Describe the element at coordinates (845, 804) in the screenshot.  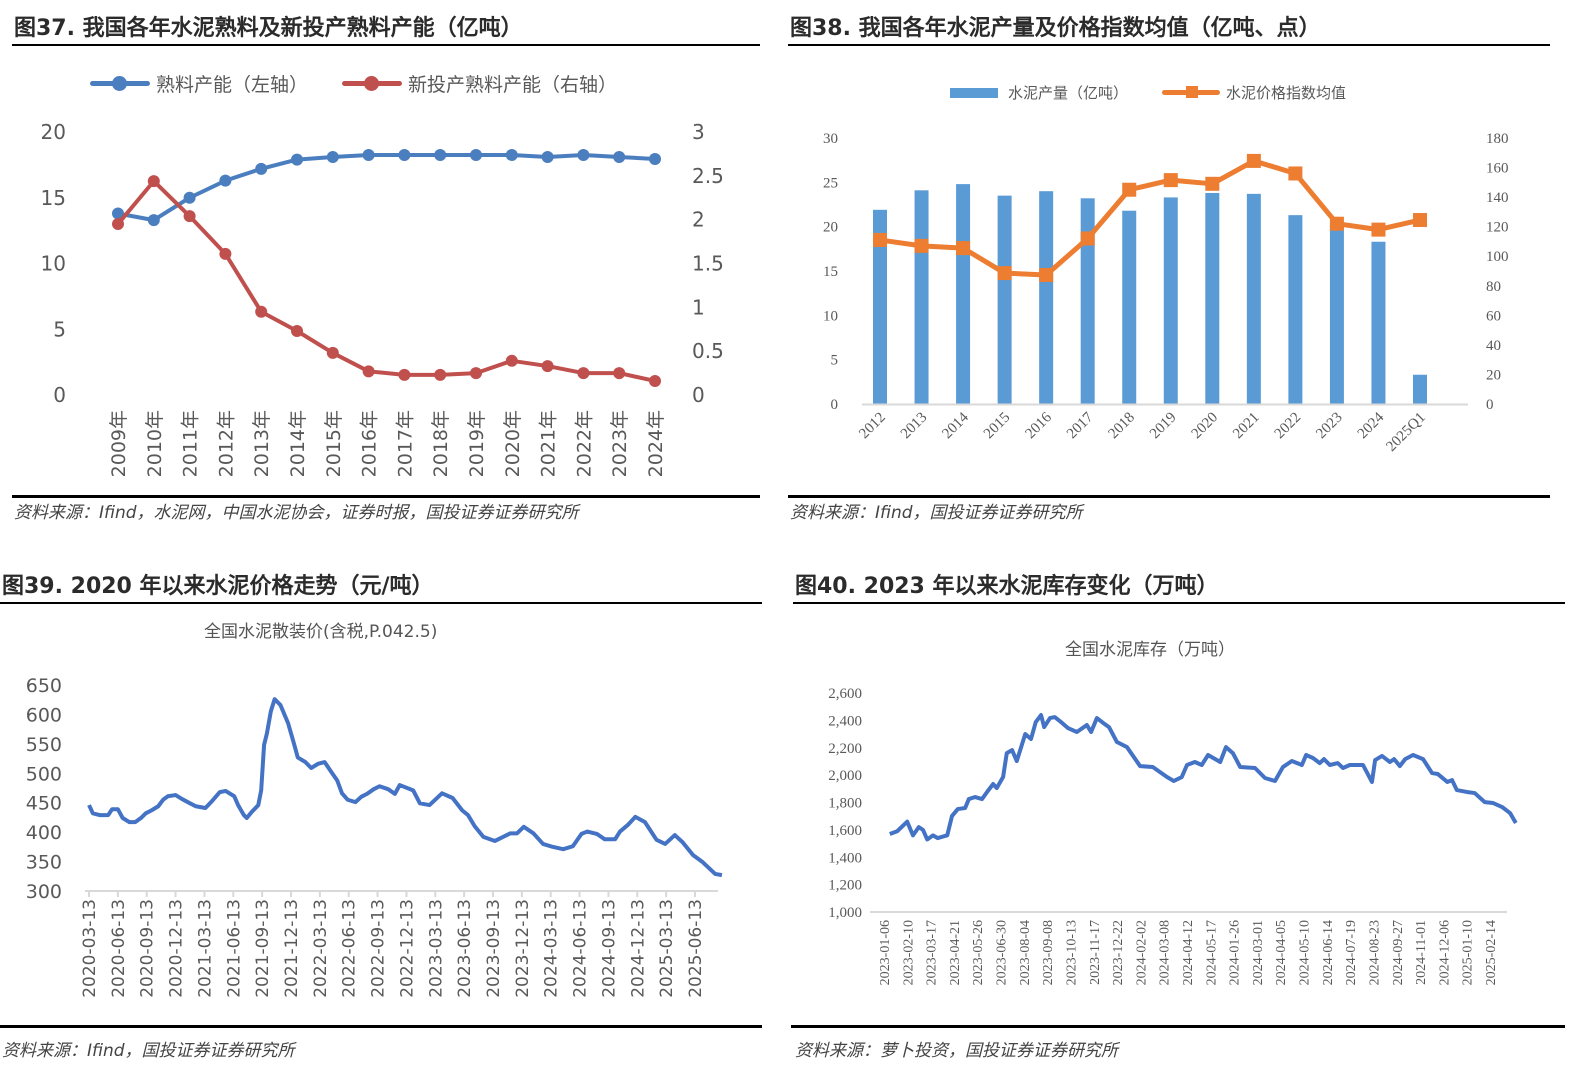
I see `y-axis-tick-label: 1,800` at that location.